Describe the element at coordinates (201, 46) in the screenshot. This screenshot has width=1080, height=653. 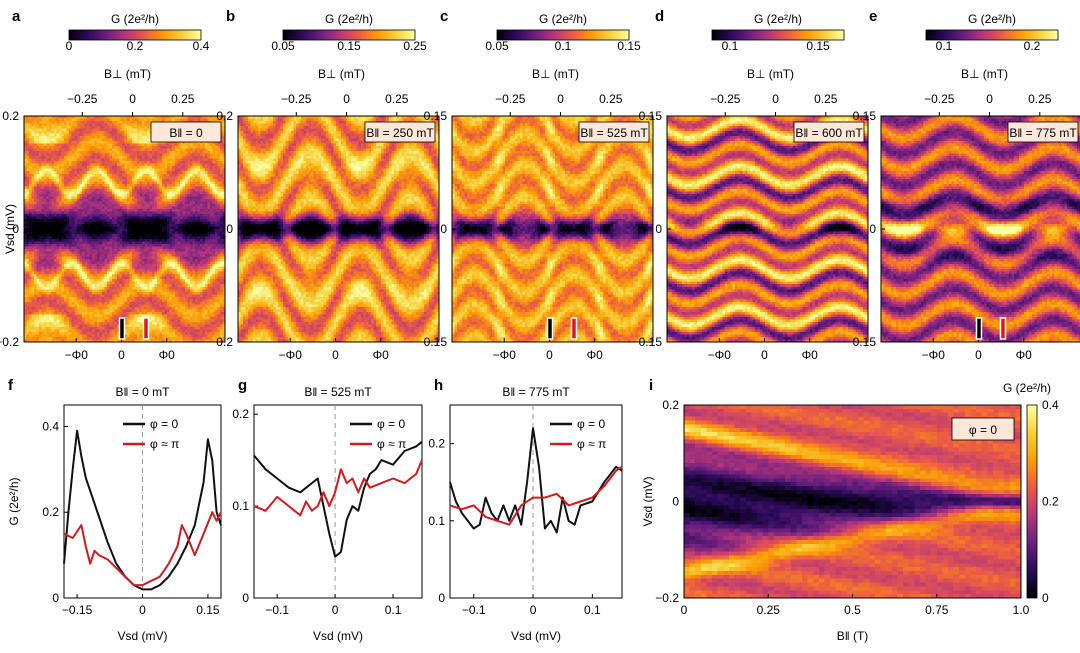
I see `colorbar-tick: 0.4` at that location.